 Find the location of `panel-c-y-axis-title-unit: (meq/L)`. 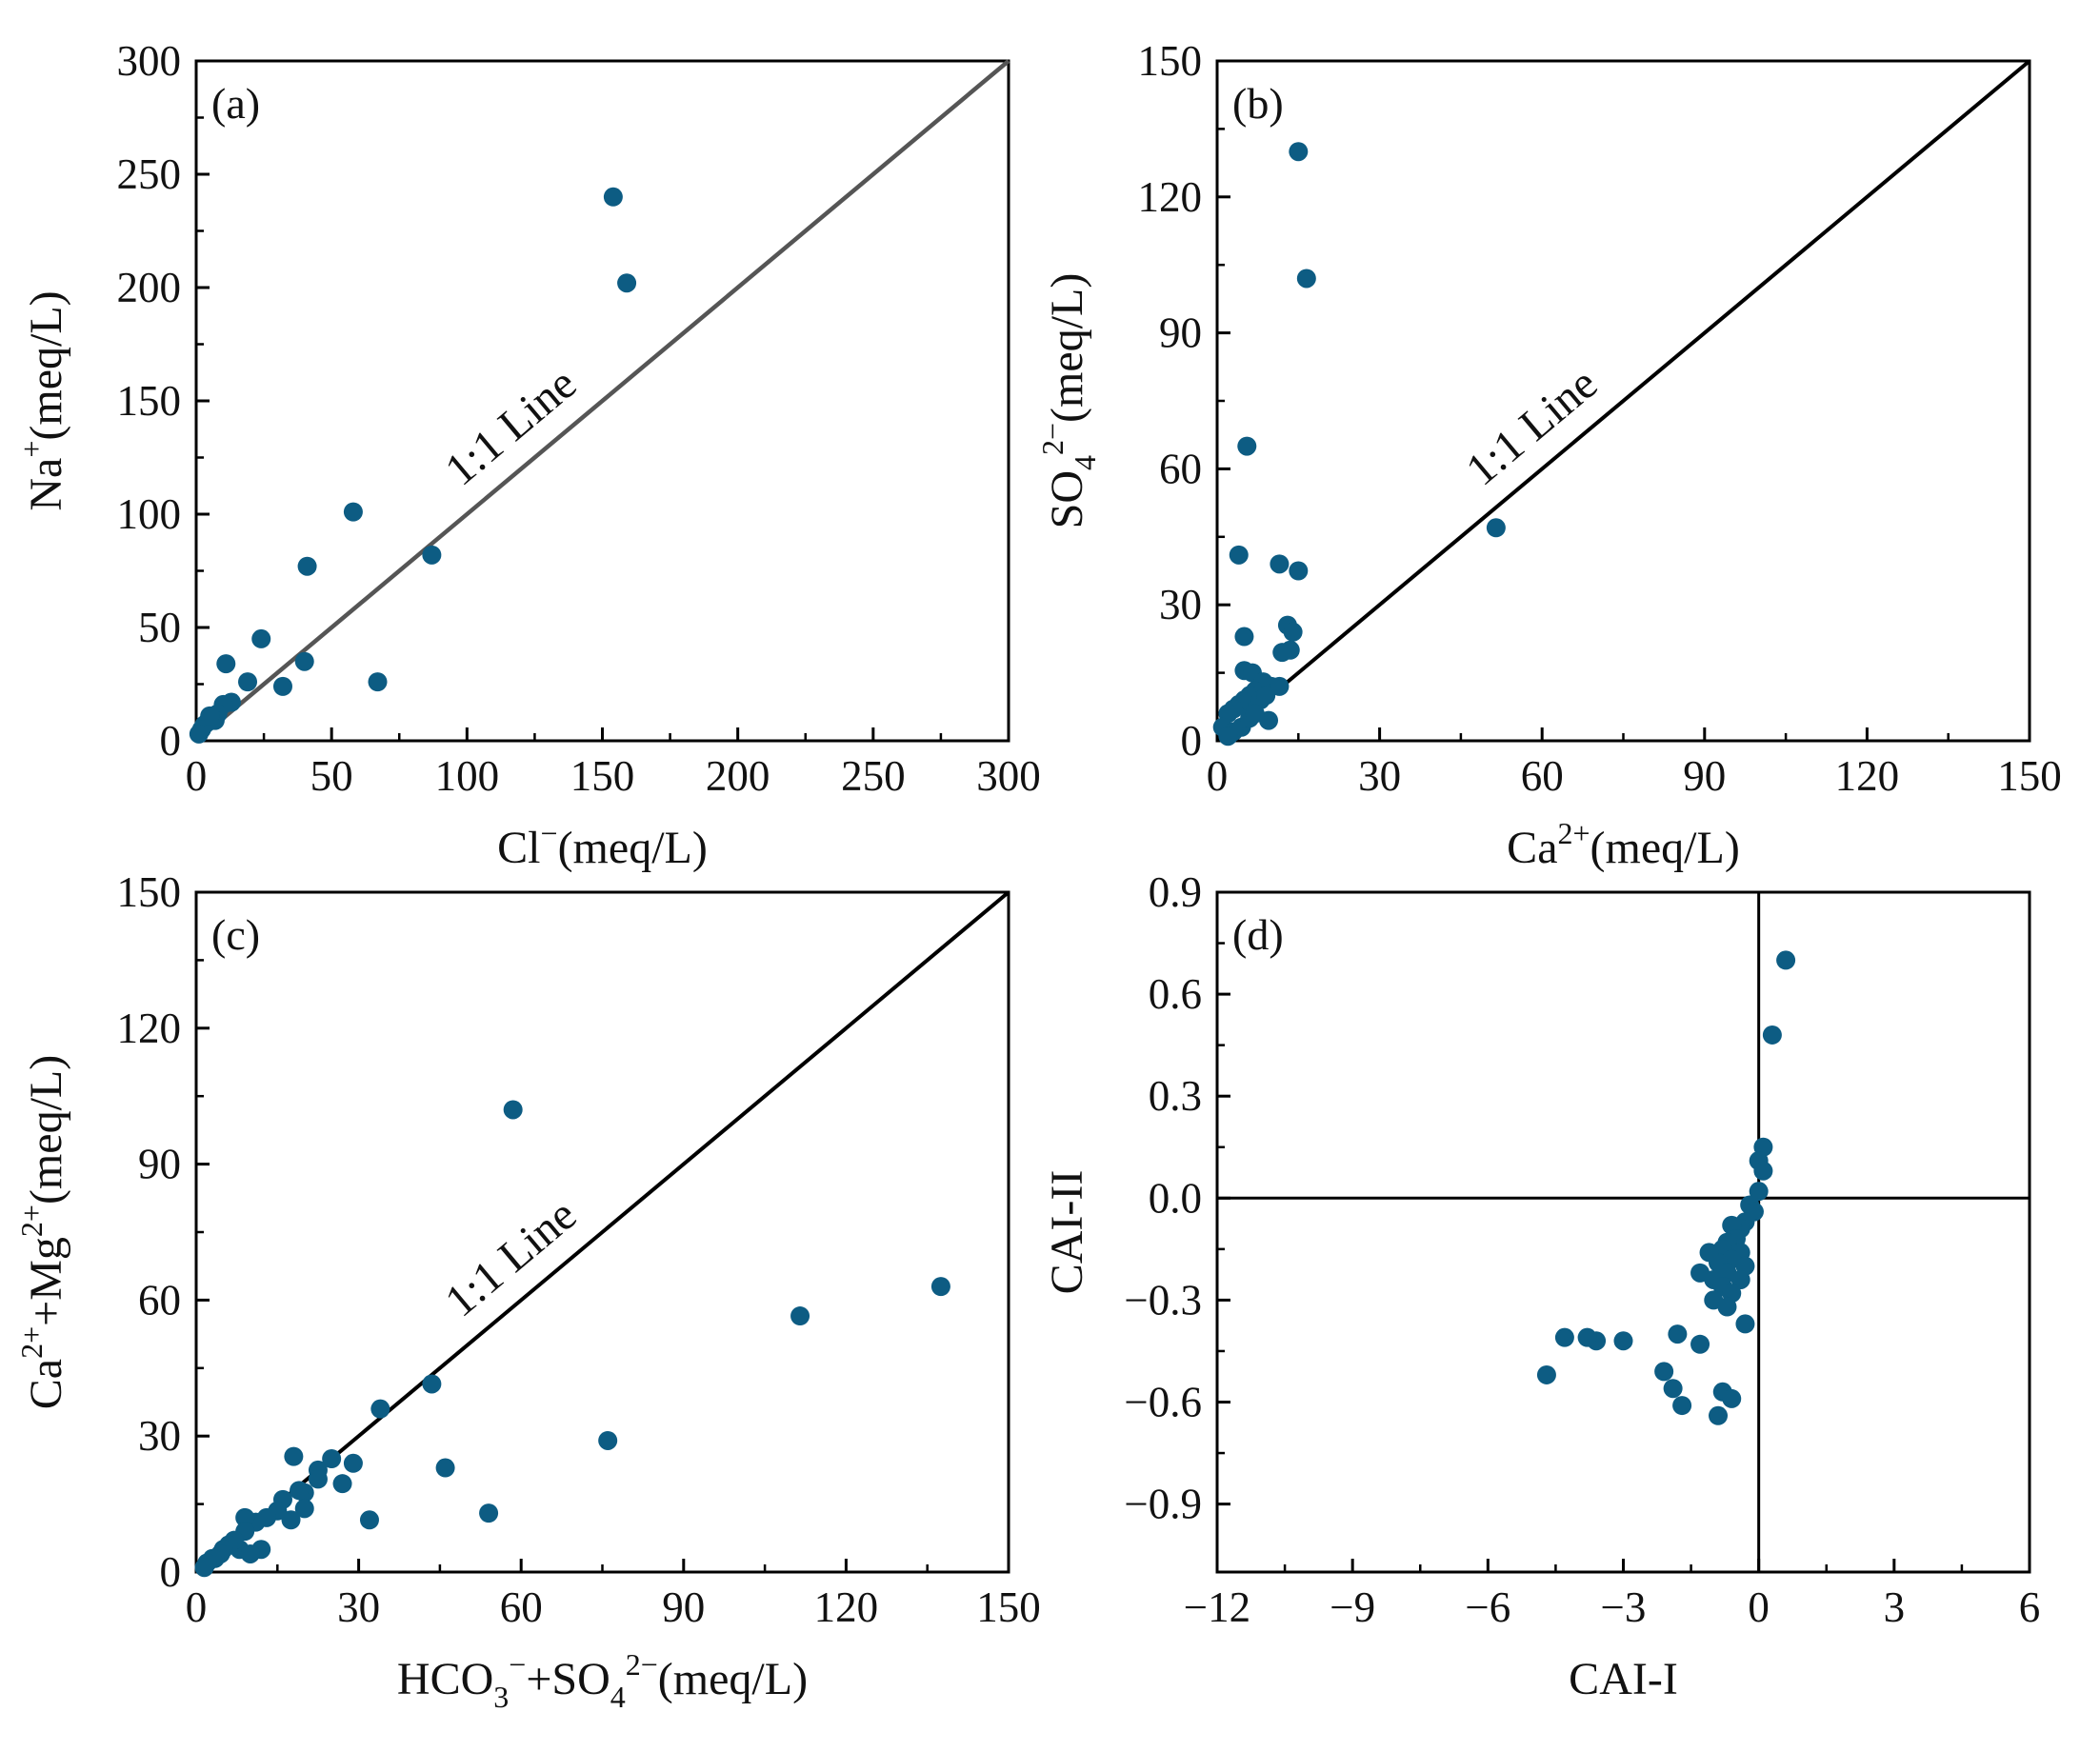

panel-c-y-axis-title-unit: (meq/L) is located at coordinates (46, 1129).